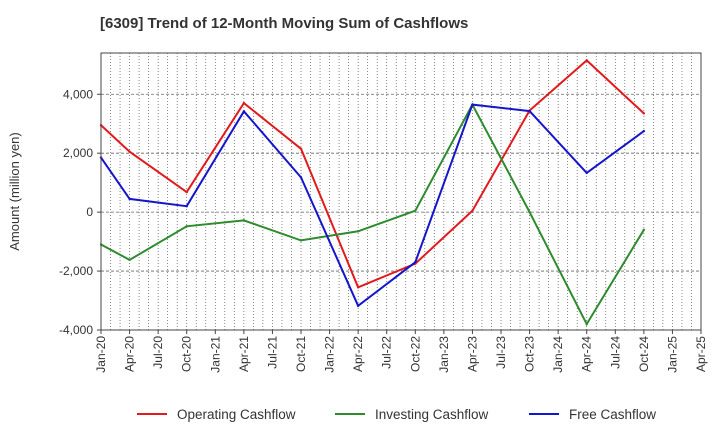 Image resolution: width=720 pixels, height=440 pixels. Describe the element at coordinates (130, 354) in the screenshot. I see `x-tick-label: Apr-20` at that location.